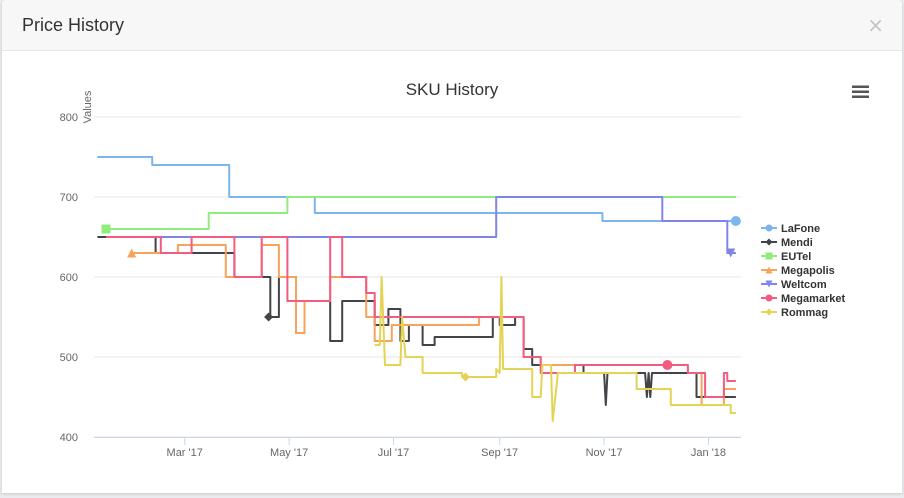  Describe the element at coordinates (604, 453) in the screenshot. I see `x-tick-label: Nov '17` at that location.